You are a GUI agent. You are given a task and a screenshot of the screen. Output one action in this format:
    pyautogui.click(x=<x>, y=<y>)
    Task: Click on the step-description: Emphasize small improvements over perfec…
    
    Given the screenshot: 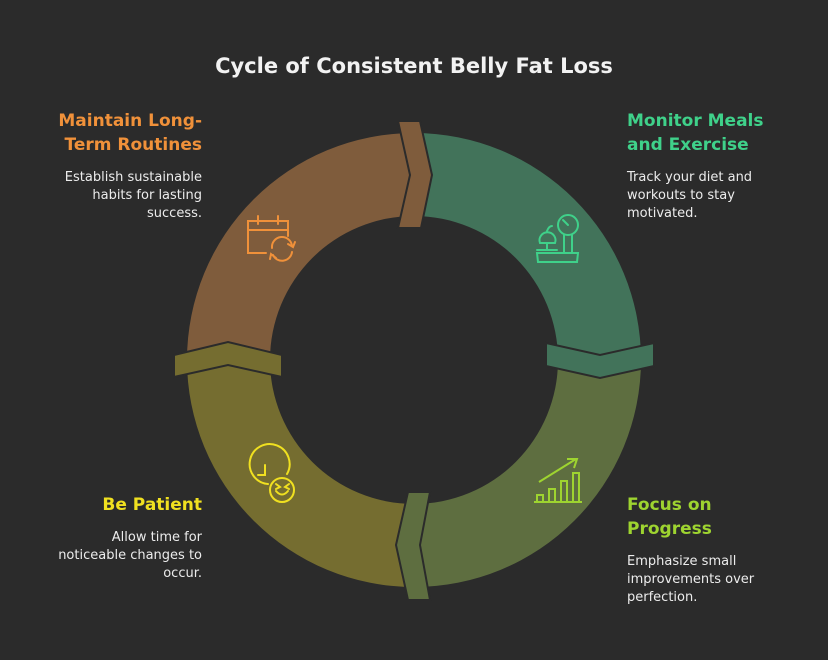 What is the action you would take?
    pyautogui.click(x=691, y=579)
    